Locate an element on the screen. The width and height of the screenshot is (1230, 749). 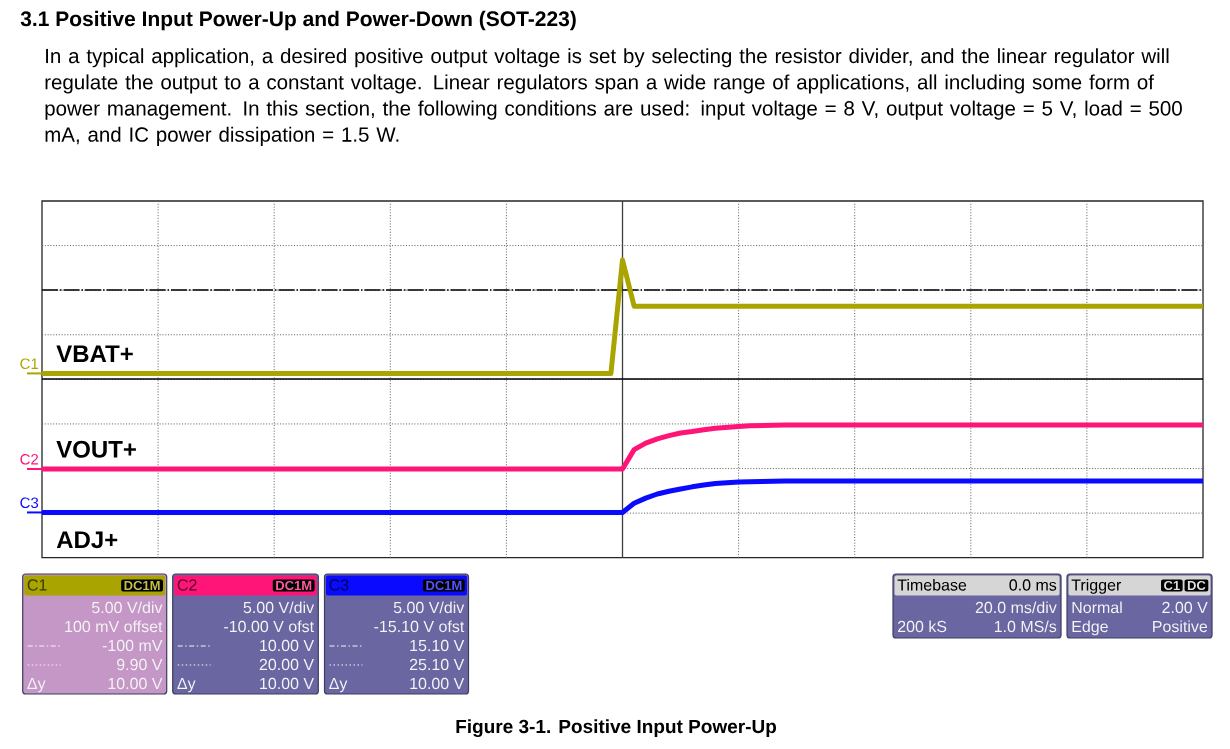
caption: Figure 3-1. Positive Input Power-Up is located at coordinates (616, 728).